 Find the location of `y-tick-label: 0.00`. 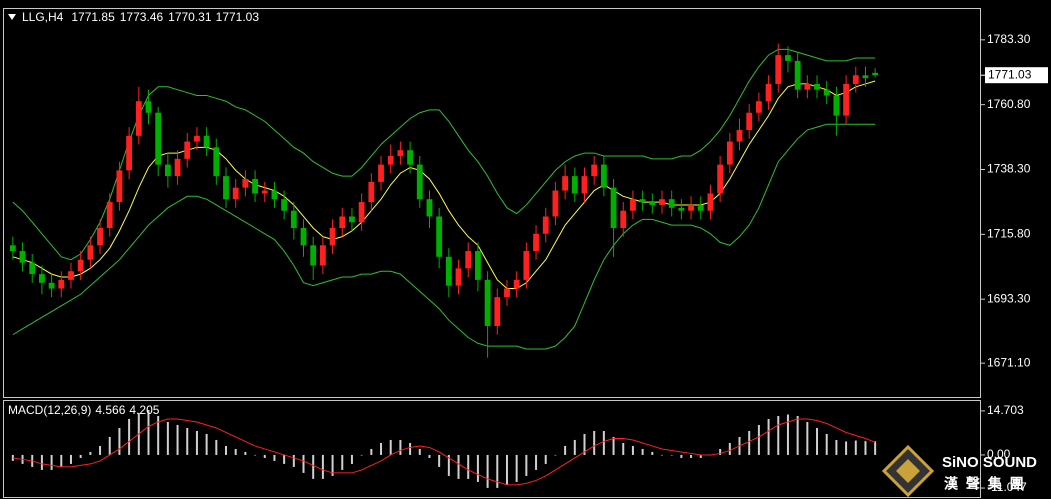

y-tick-label: 0.00 is located at coordinates (999, 454).